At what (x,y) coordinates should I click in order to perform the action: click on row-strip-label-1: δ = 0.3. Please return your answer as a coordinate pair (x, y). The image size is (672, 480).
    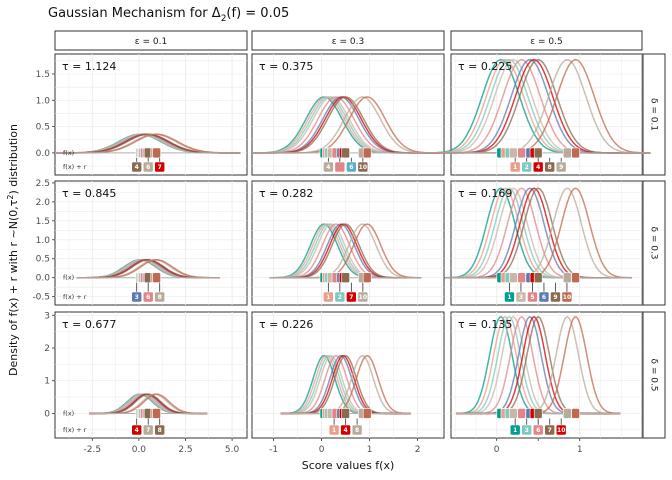
    Looking at the image, I should click on (654, 242).